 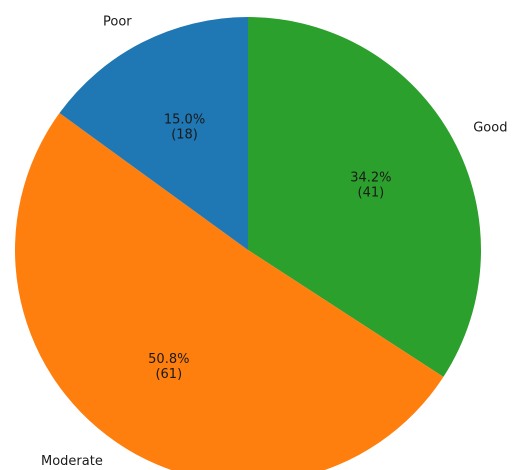 I want to click on slice-category-label-poor: Poor, so click(x=117, y=22).